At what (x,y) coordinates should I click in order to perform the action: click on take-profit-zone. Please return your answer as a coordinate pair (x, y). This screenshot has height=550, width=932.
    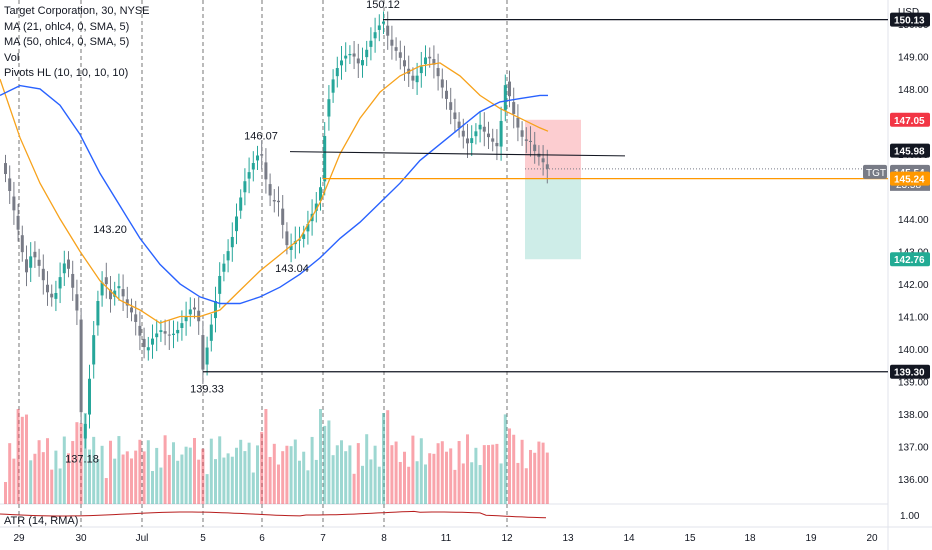
    Looking at the image, I should click on (553, 219).